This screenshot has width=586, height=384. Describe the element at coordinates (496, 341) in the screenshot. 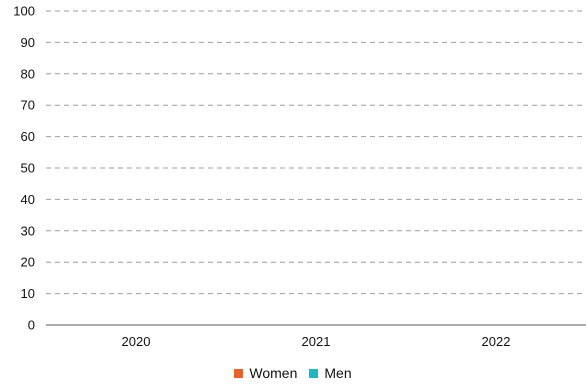

I see `x-tick-label-2022: 2022` at that location.